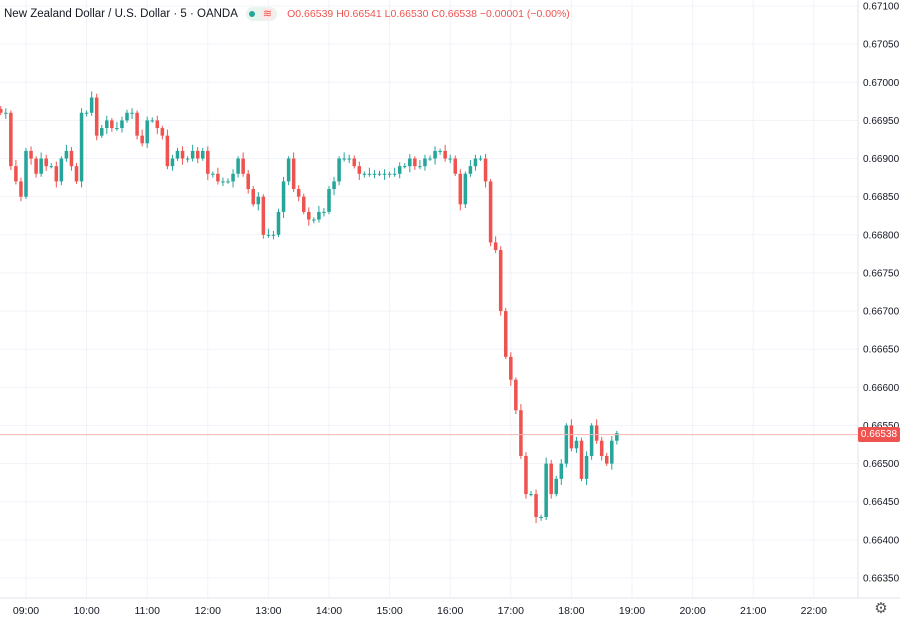  I want to click on change-value: −0.00001 (−0.00%), so click(524, 14).